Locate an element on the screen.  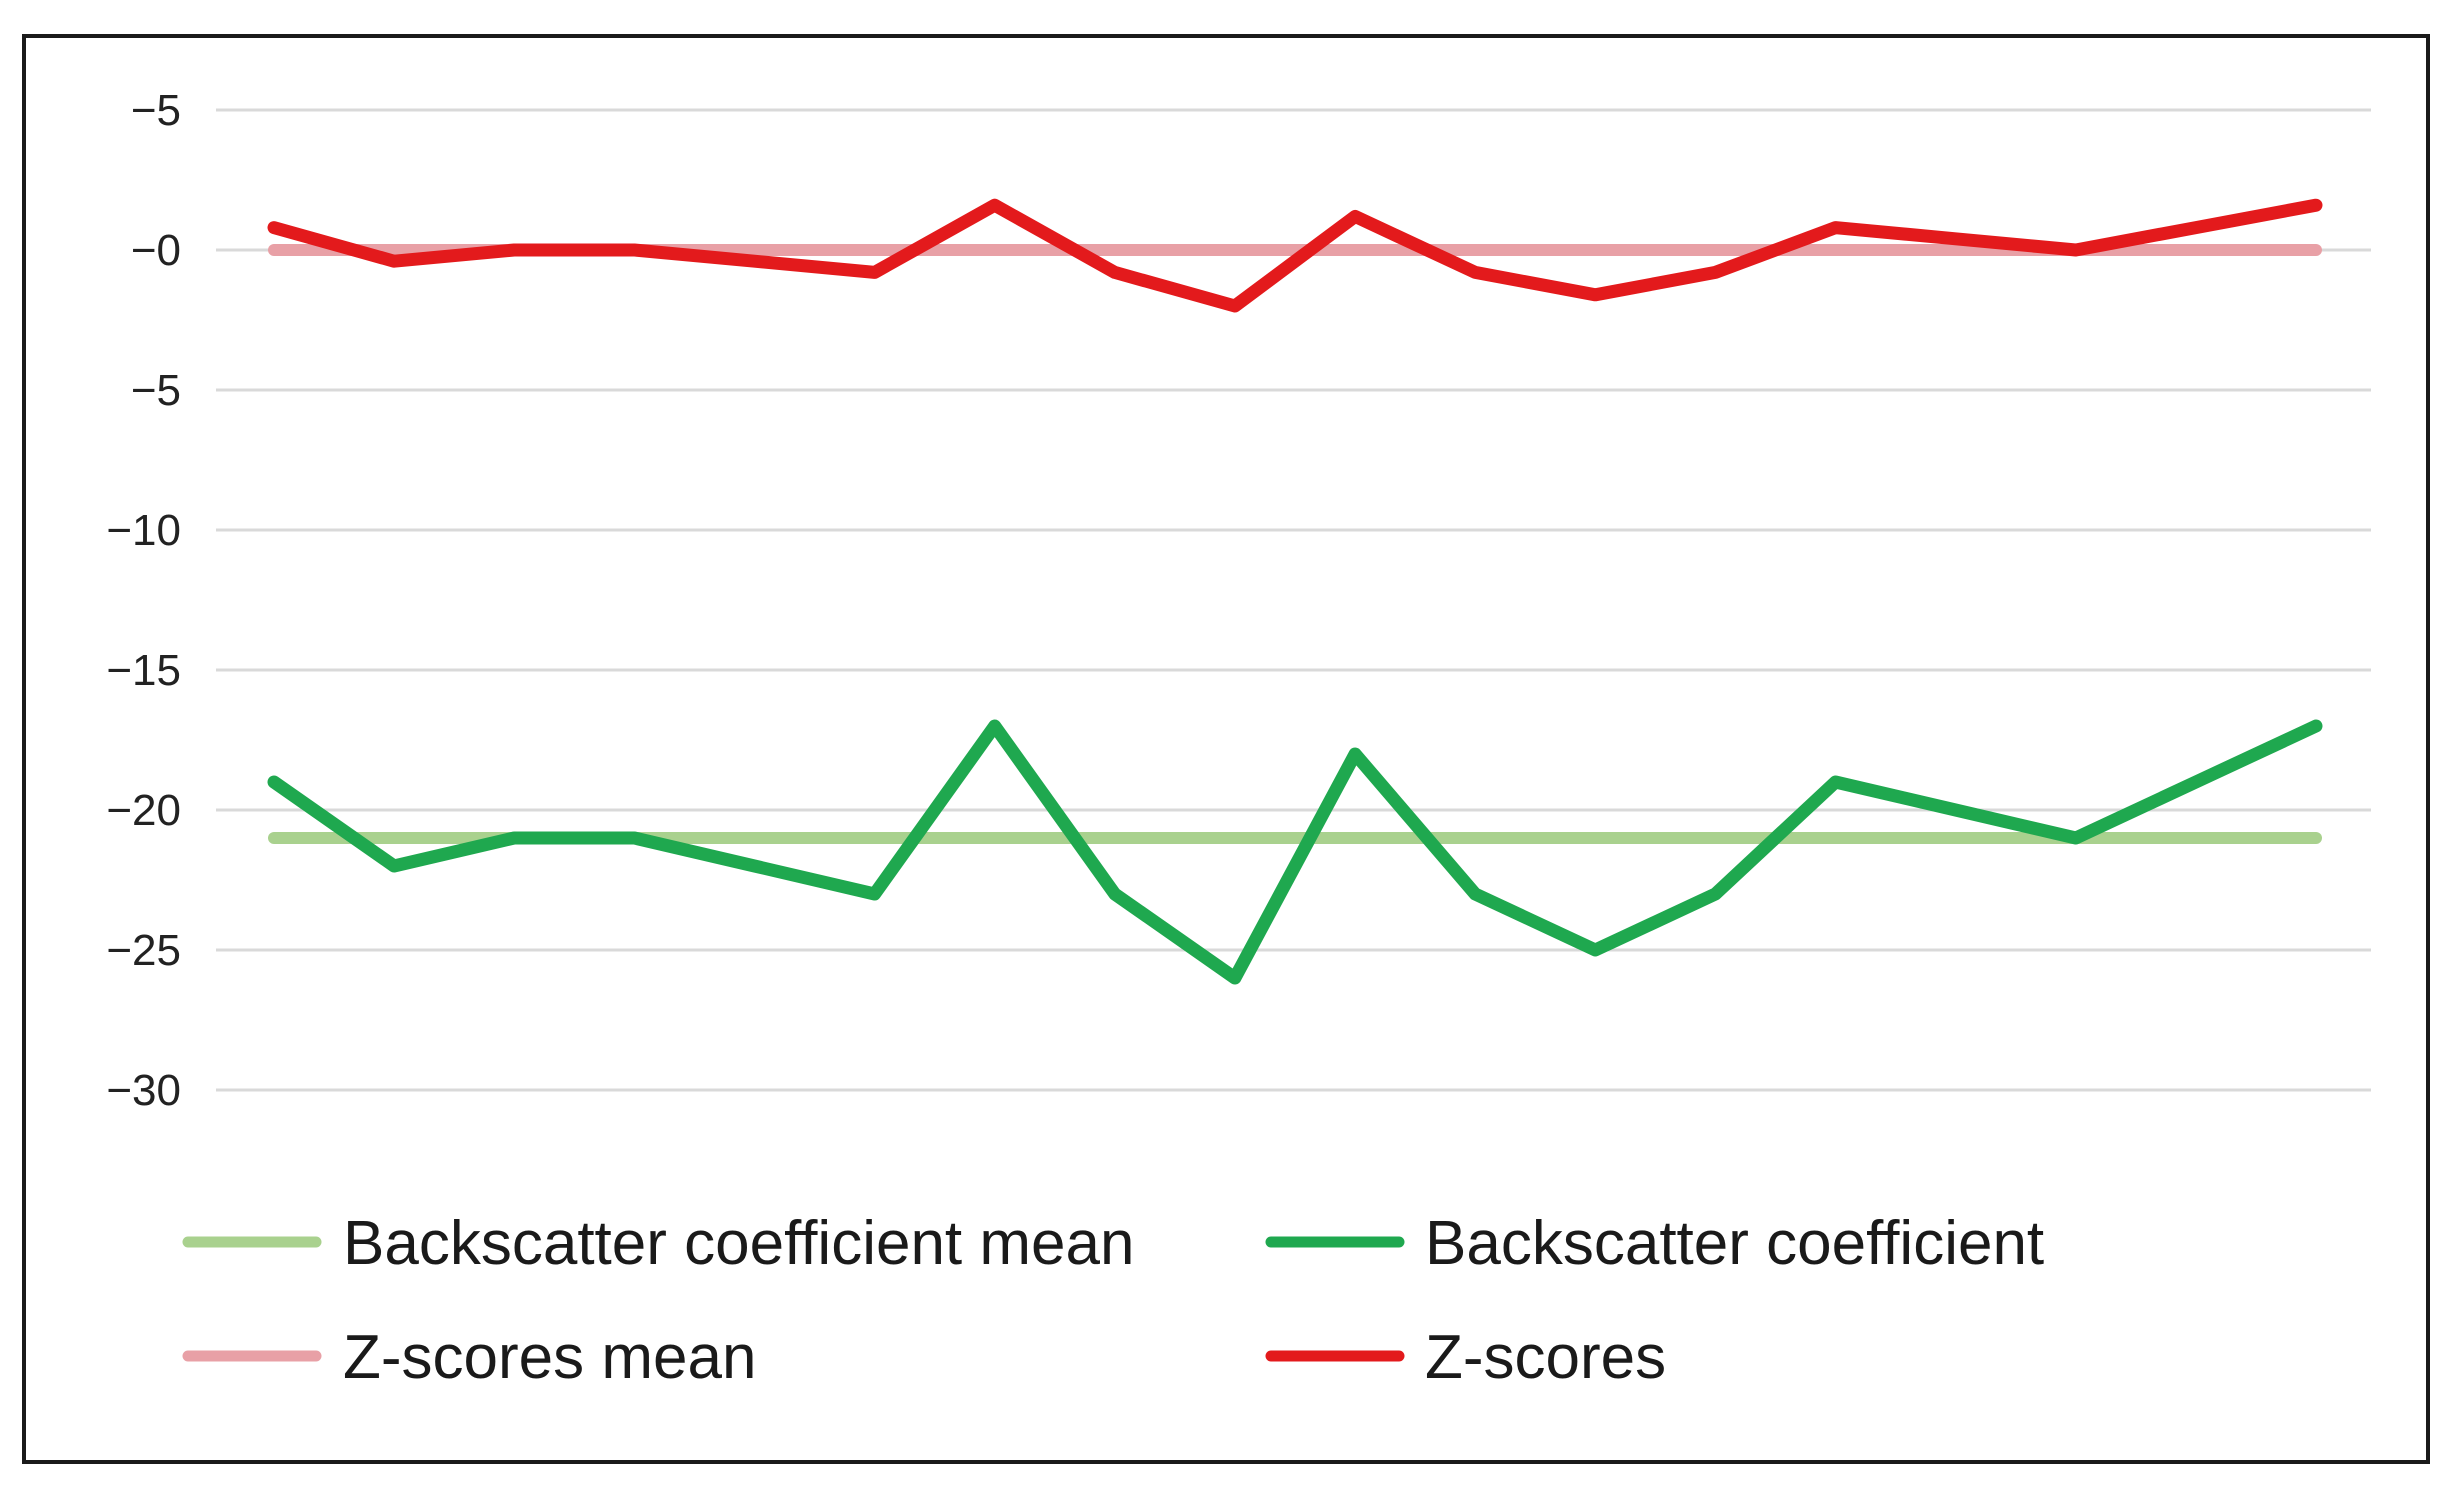
y-tick-label: −25 is located at coordinates (143, 950).